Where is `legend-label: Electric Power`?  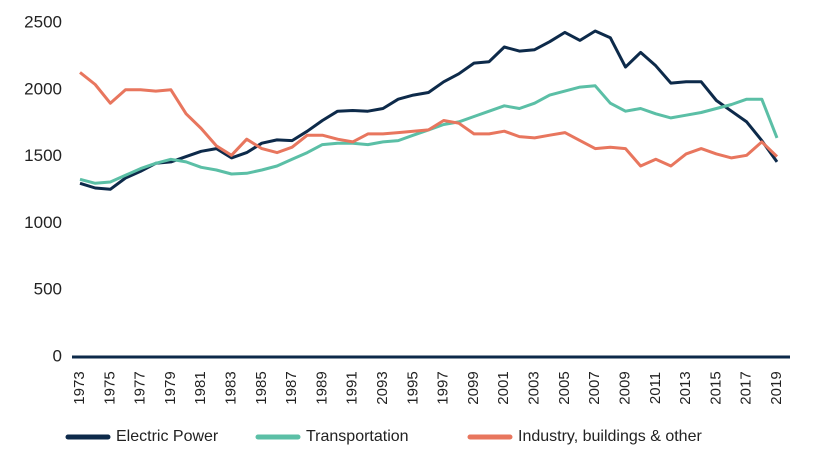
legend-label: Electric Power is located at coordinates (167, 436).